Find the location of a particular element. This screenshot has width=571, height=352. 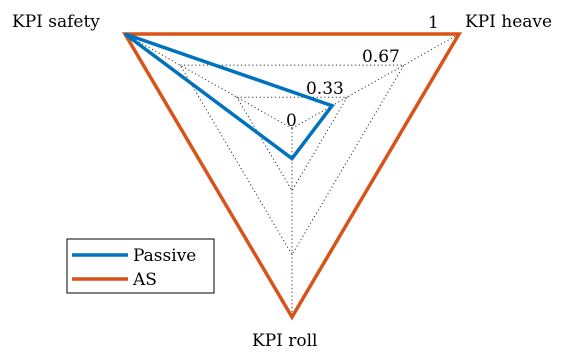

axis-label-roll: KPI roll is located at coordinates (285, 341).